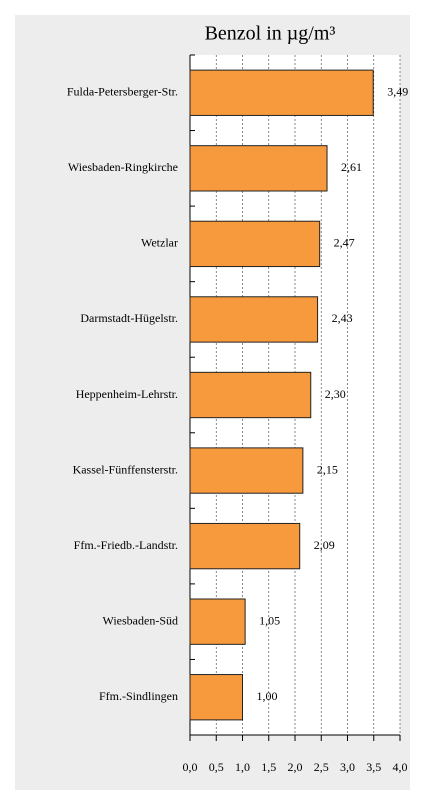 Image resolution: width=421 pixels, height=806 pixels. Describe the element at coordinates (138, 696) in the screenshot. I see `y-tick-label: Ffm.-Sindlingen` at that location.